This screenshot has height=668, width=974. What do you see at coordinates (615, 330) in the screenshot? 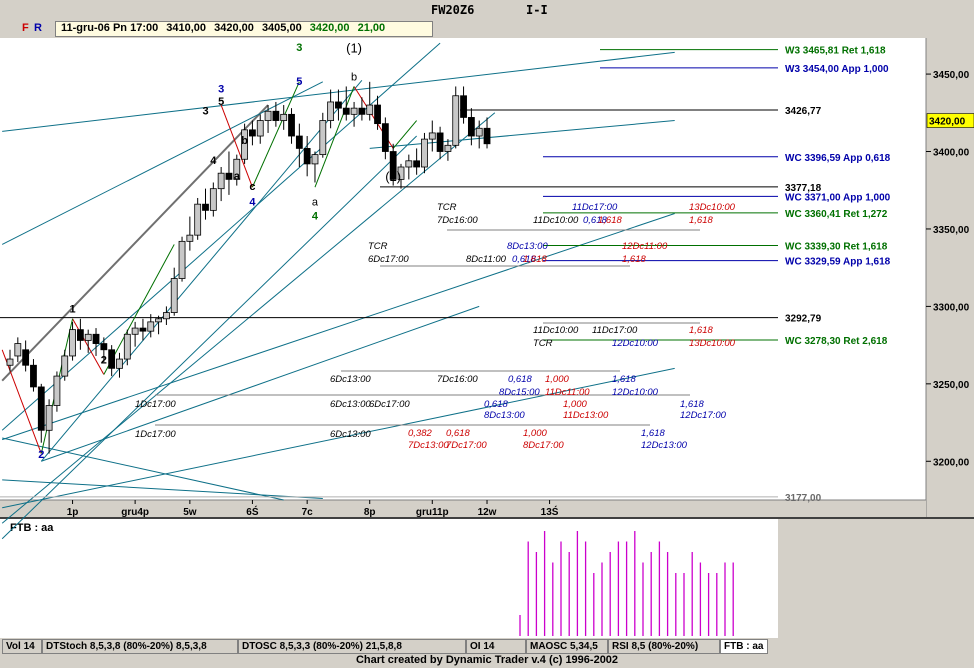
I see `time-annotation: 11Dc17:00` at bounding box center [615, 330].